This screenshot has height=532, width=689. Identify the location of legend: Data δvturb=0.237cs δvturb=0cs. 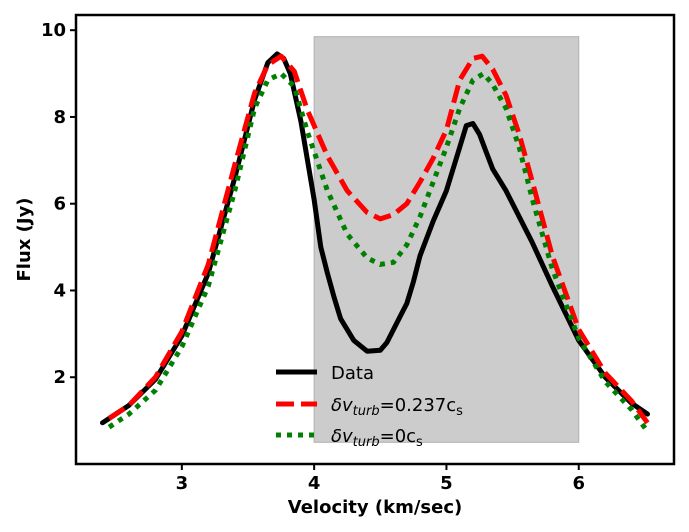
(369, 406).